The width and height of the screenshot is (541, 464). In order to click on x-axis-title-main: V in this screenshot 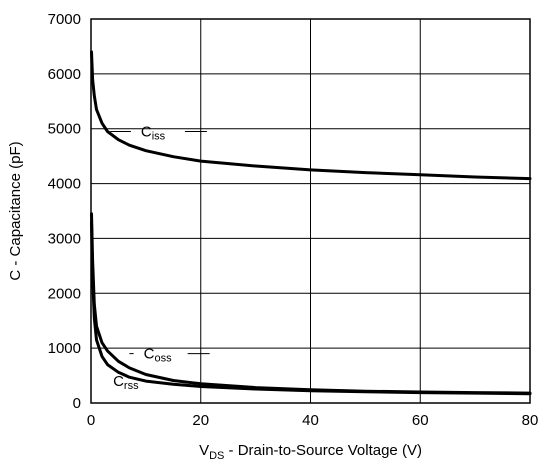, I will do `click(204, 450)`.